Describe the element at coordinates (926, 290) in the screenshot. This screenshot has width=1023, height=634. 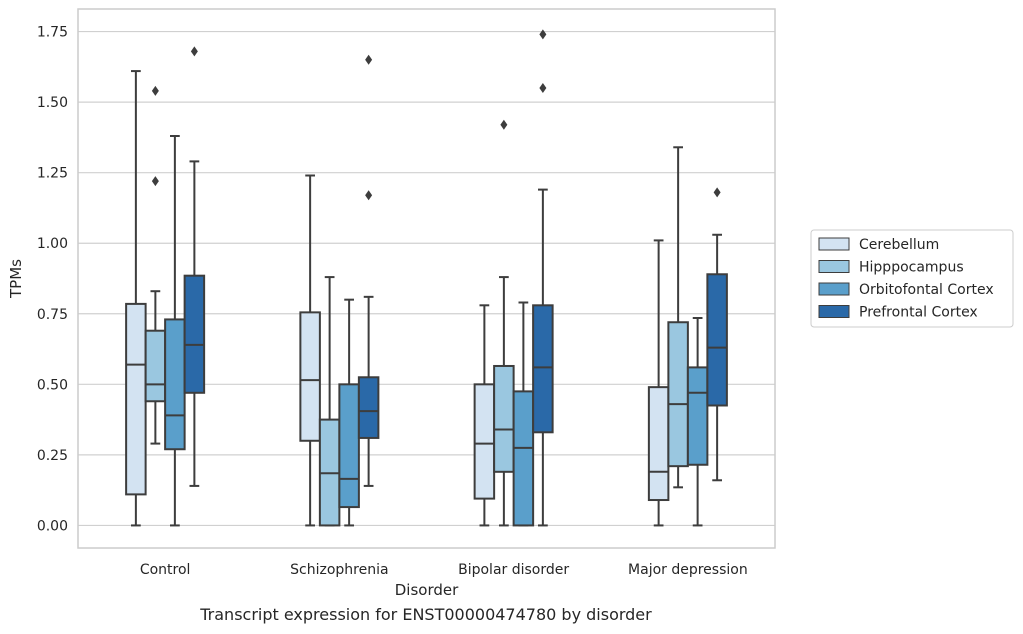
I see `legend-label: Orbitofontal Cortex` at that location.